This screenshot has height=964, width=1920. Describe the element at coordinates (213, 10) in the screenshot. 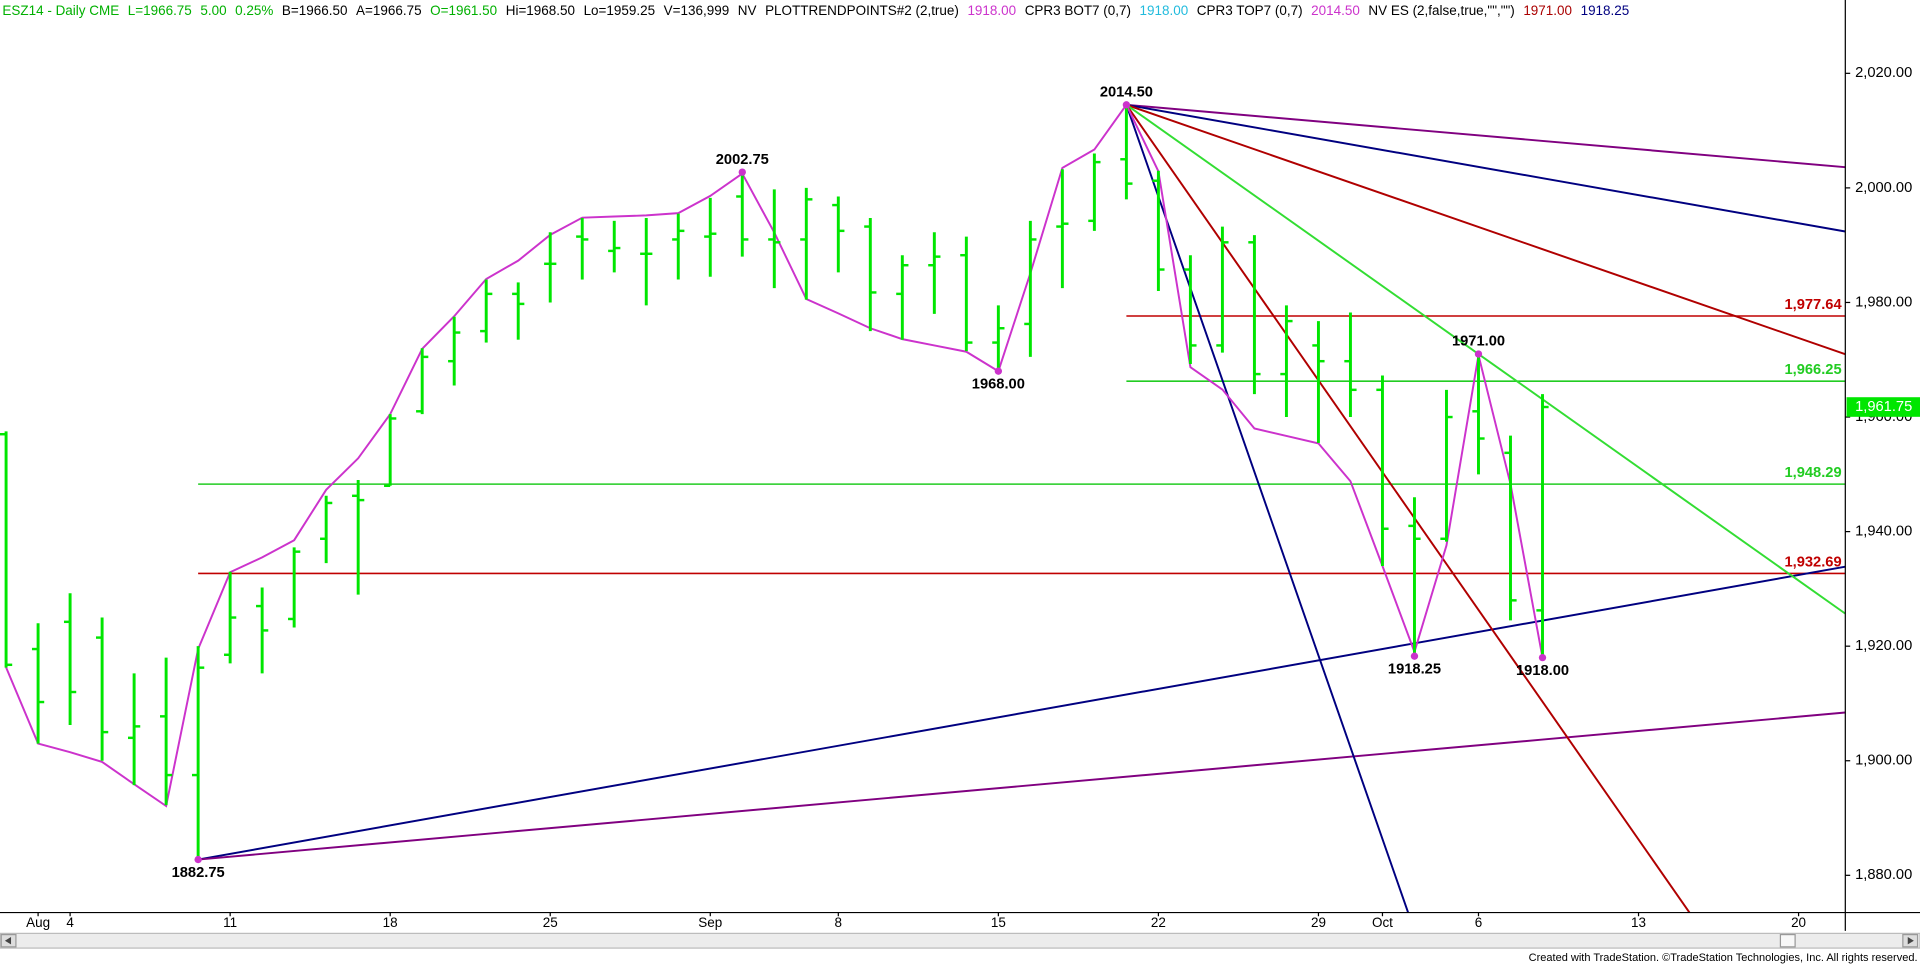

I see `header-item: 5.00` at that location.